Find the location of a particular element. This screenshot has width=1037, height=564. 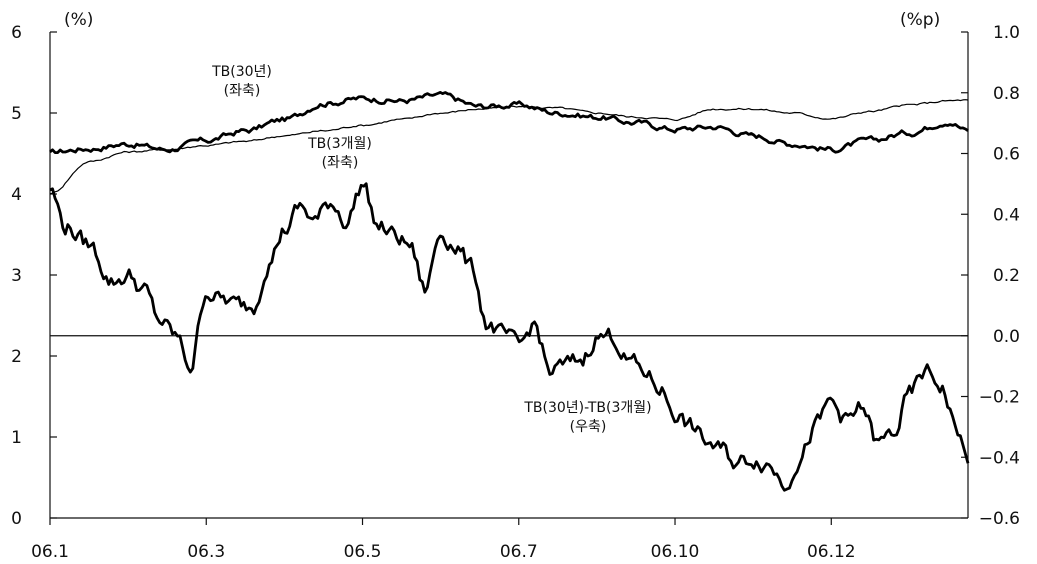

left-axis-unit: (%) is located at coordinates (78, 20).